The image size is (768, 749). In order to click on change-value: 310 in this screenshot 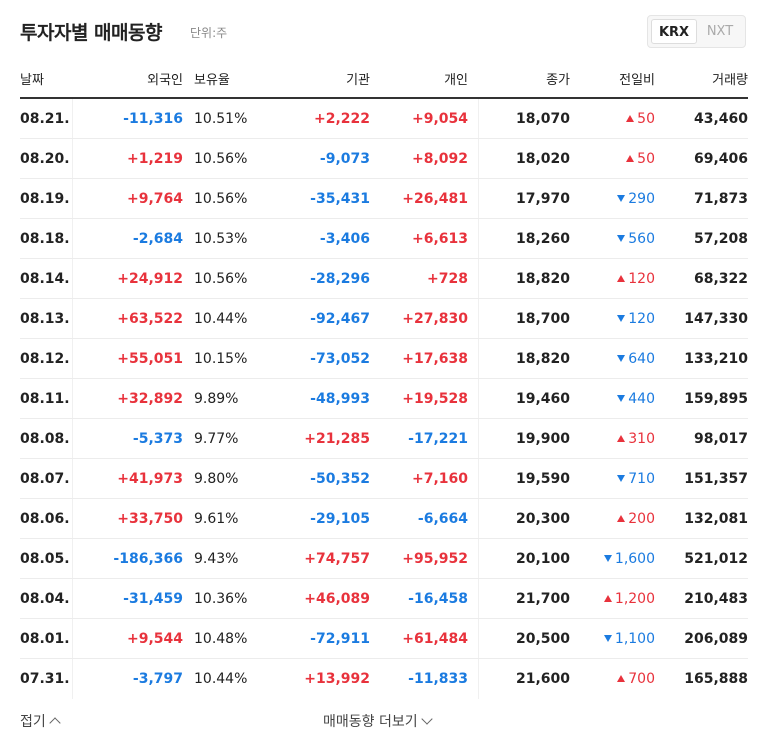, I will do `click(641, 439)`.